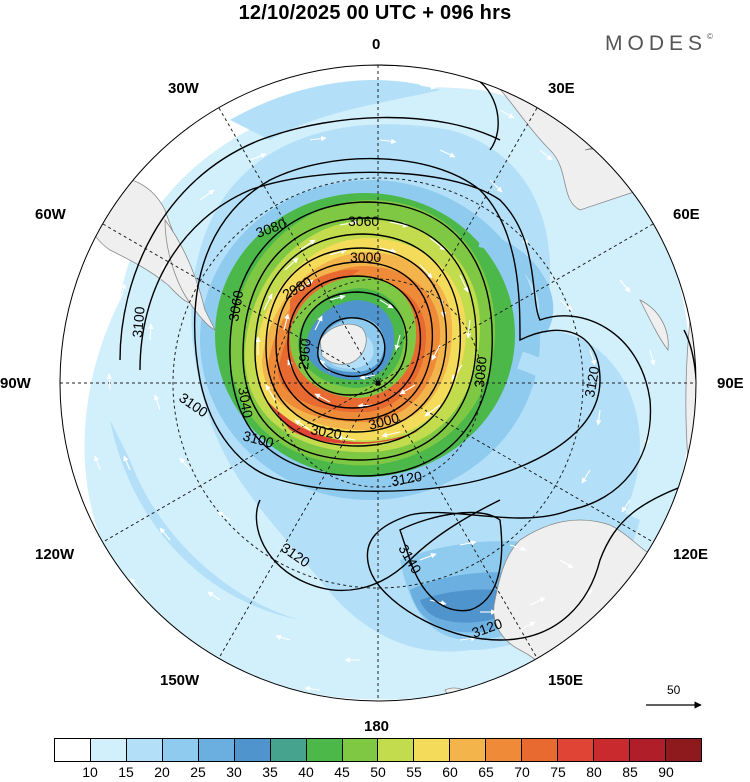 The image size is (750, 782). I want to click on chart-title: 12/10/2025 00 UTC + 096 hrs, so click(375, 13).